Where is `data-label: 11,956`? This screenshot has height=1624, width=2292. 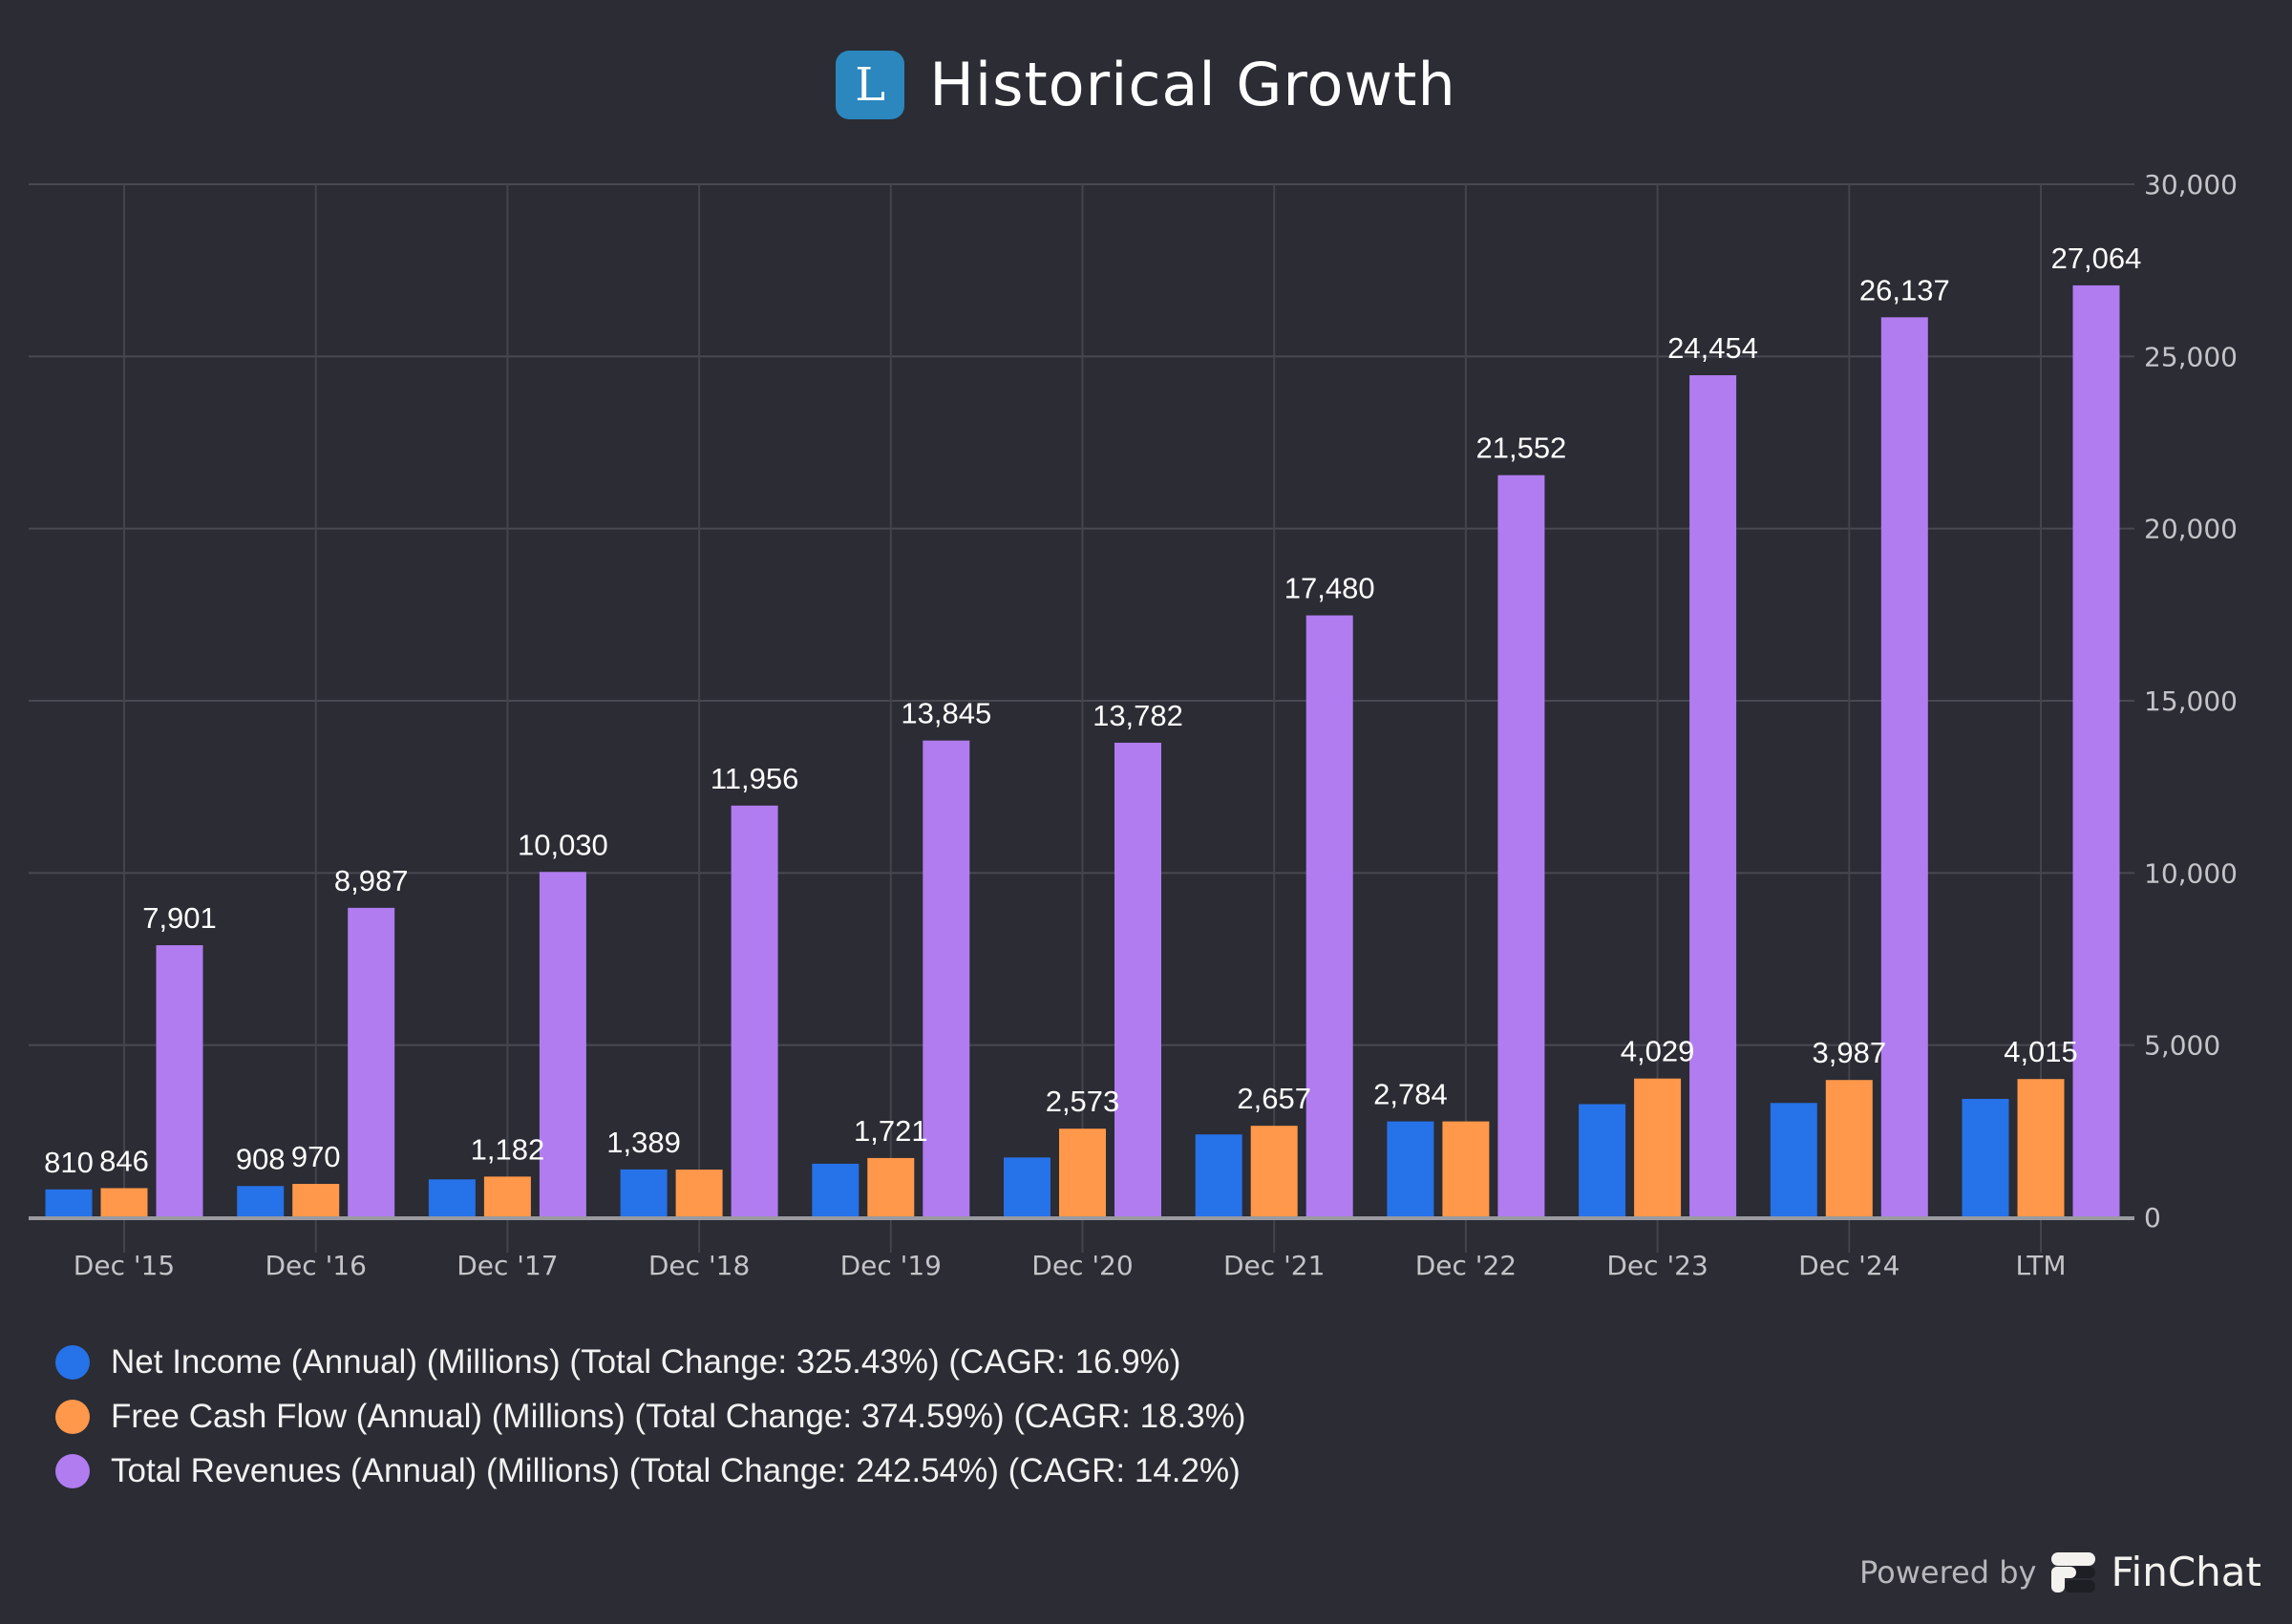 data-label: 11,956 is located at coordinates (755, 778).